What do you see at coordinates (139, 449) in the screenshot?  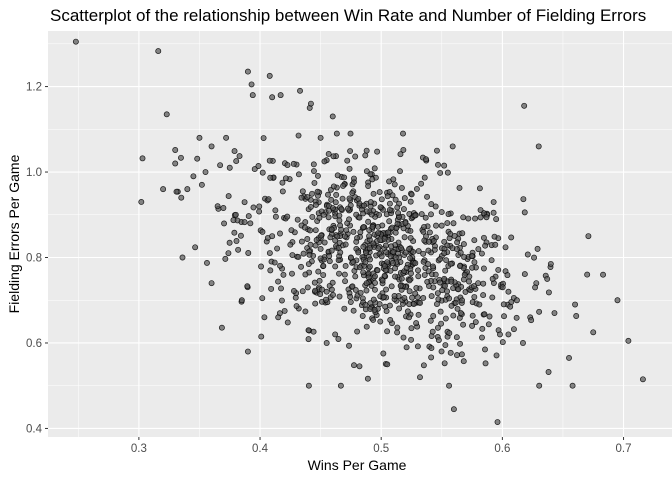 I see `x-tick-label: 0.3` at bounding box center [139, 449].